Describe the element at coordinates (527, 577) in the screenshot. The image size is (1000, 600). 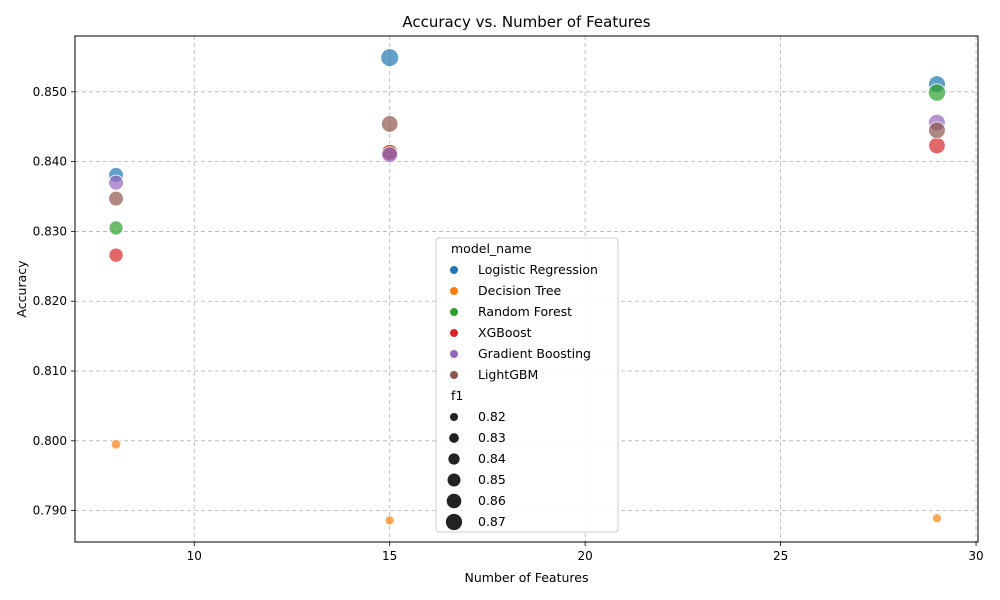
I see `x-axis-label: Number of Features` at that location.